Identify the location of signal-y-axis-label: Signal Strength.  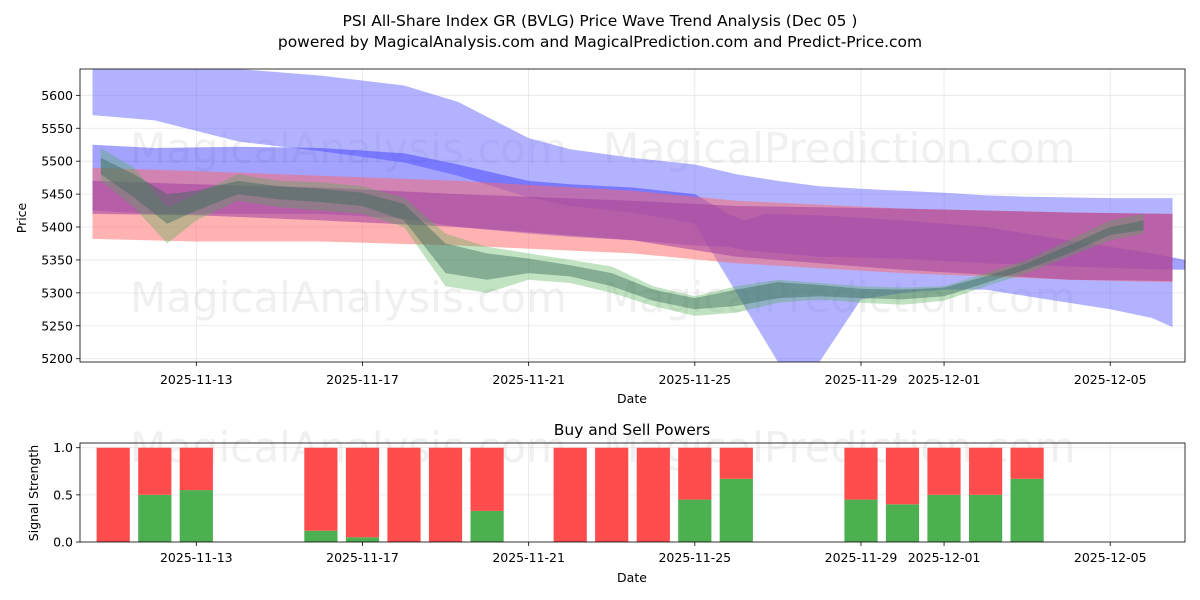
(33, 493).